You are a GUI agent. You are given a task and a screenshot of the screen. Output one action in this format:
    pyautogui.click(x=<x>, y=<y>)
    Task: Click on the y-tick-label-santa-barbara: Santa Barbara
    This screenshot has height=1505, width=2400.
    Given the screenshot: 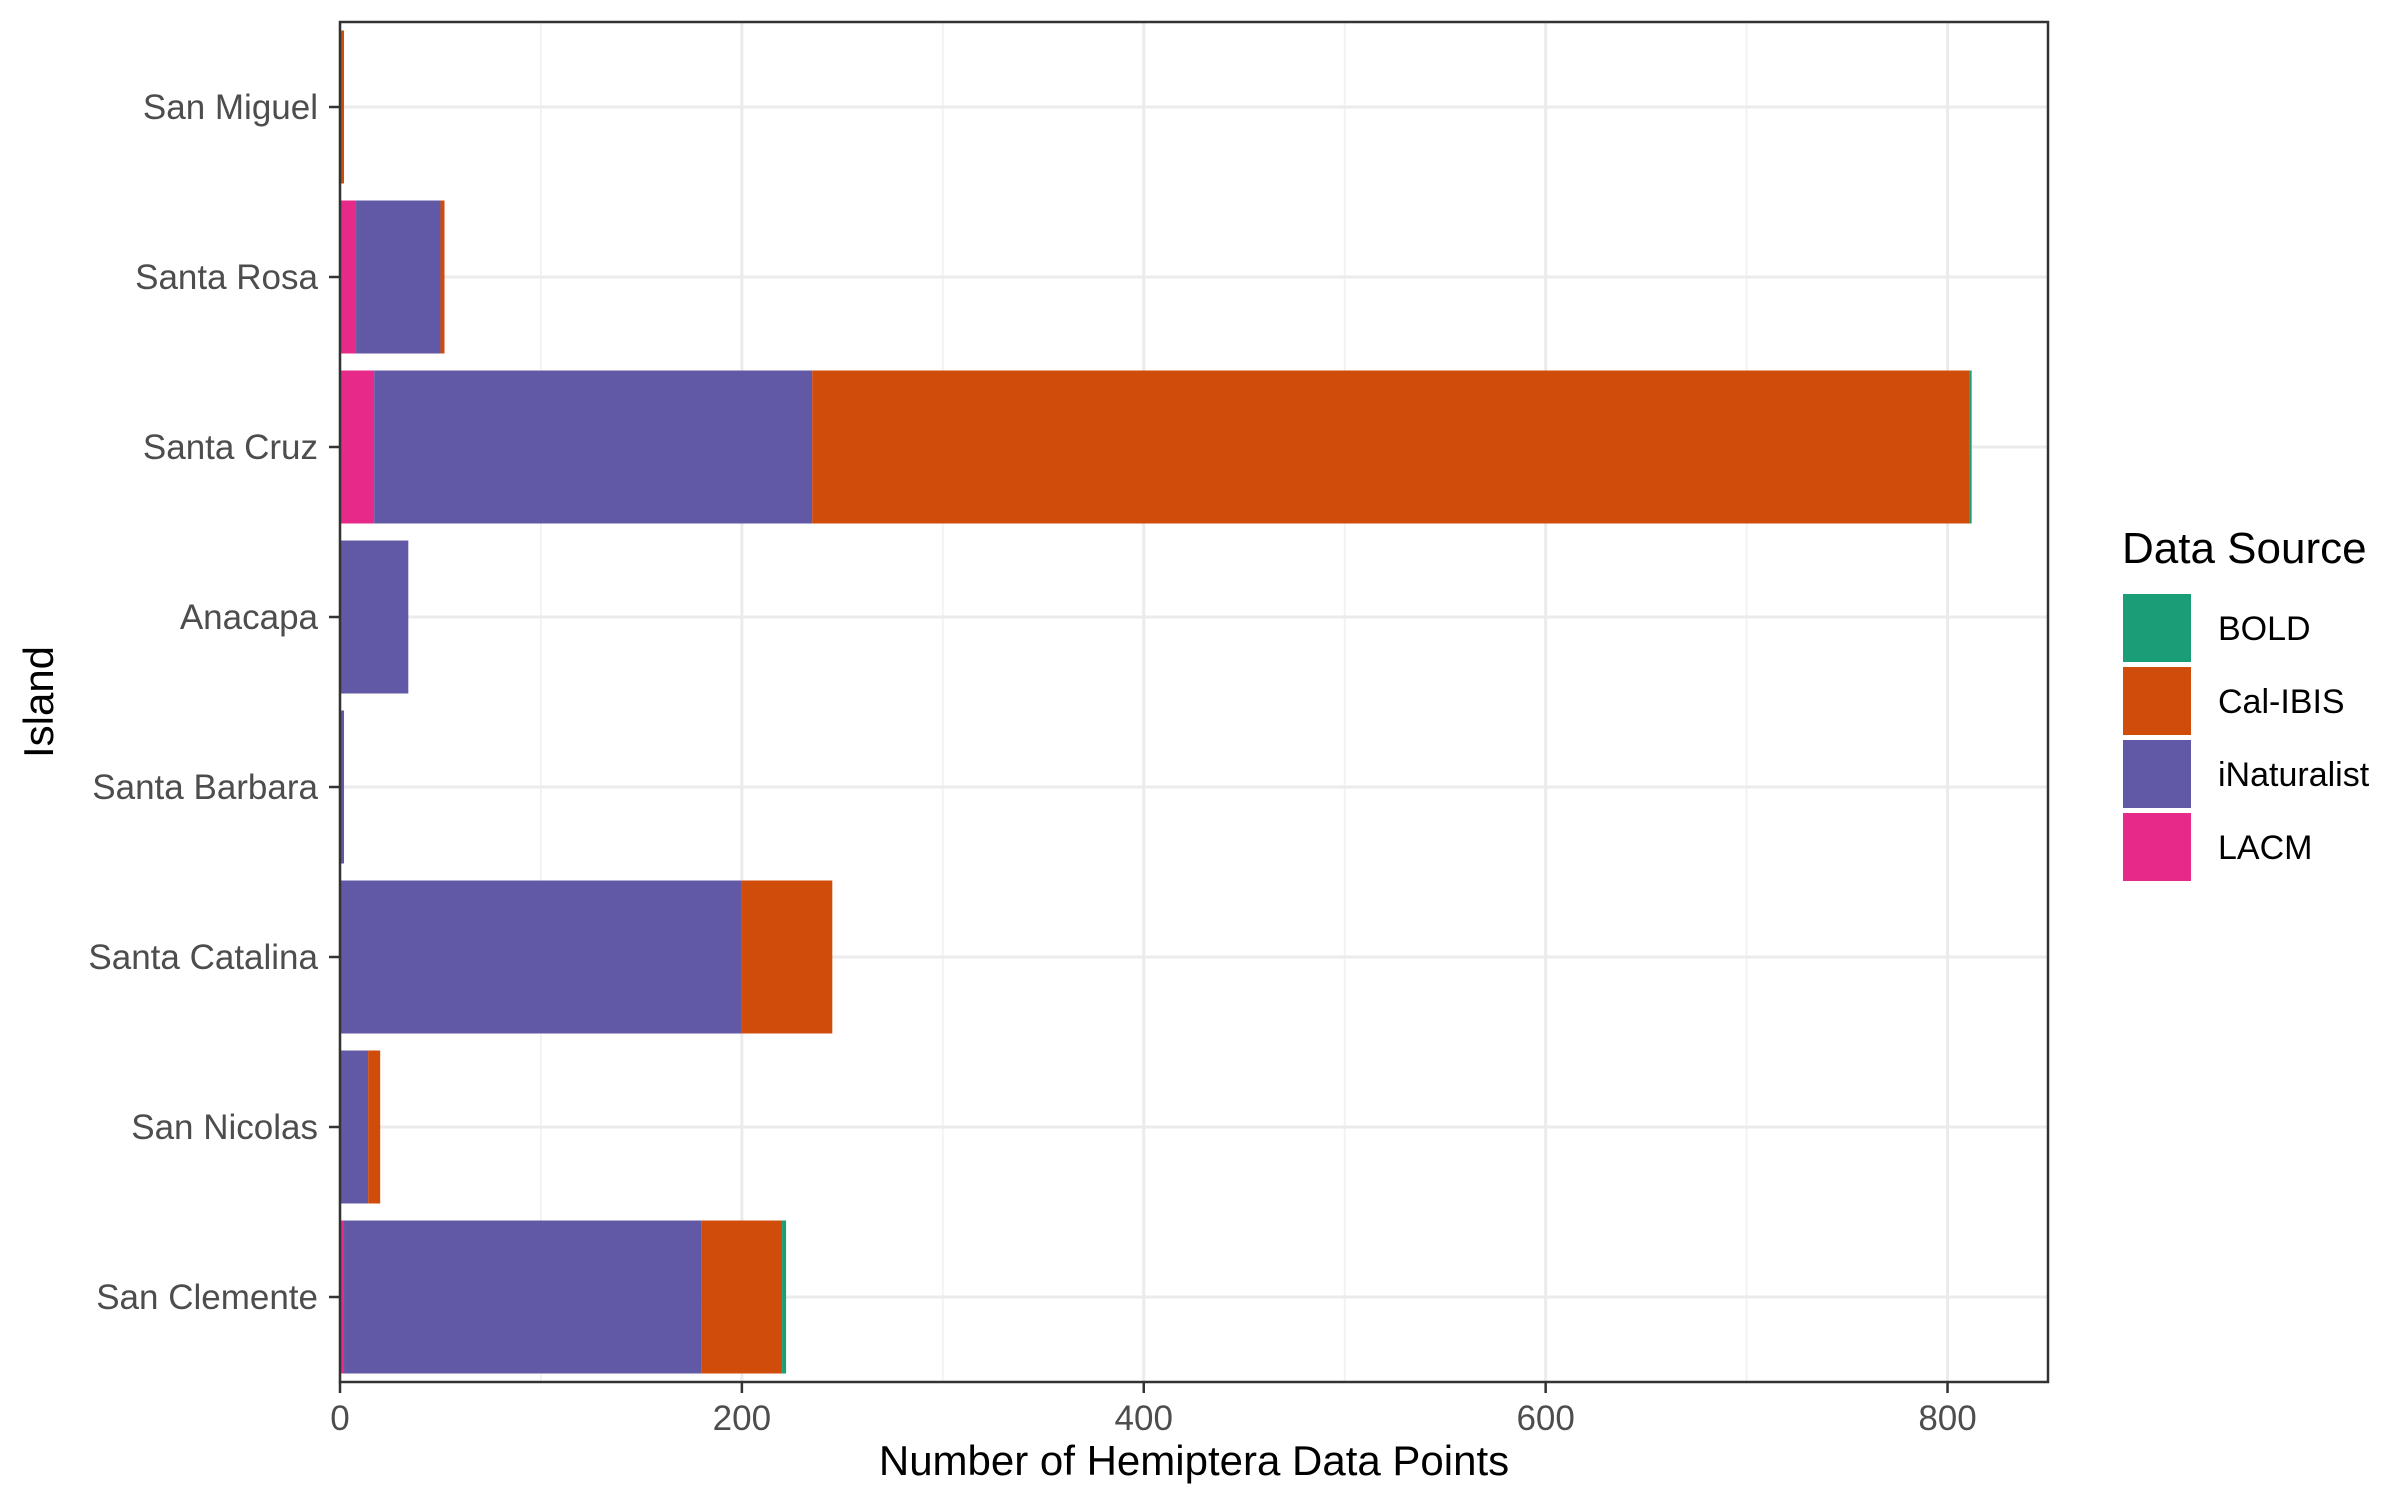 What is the action you would take?
    pyautogui.click(x=205, y=787)
    